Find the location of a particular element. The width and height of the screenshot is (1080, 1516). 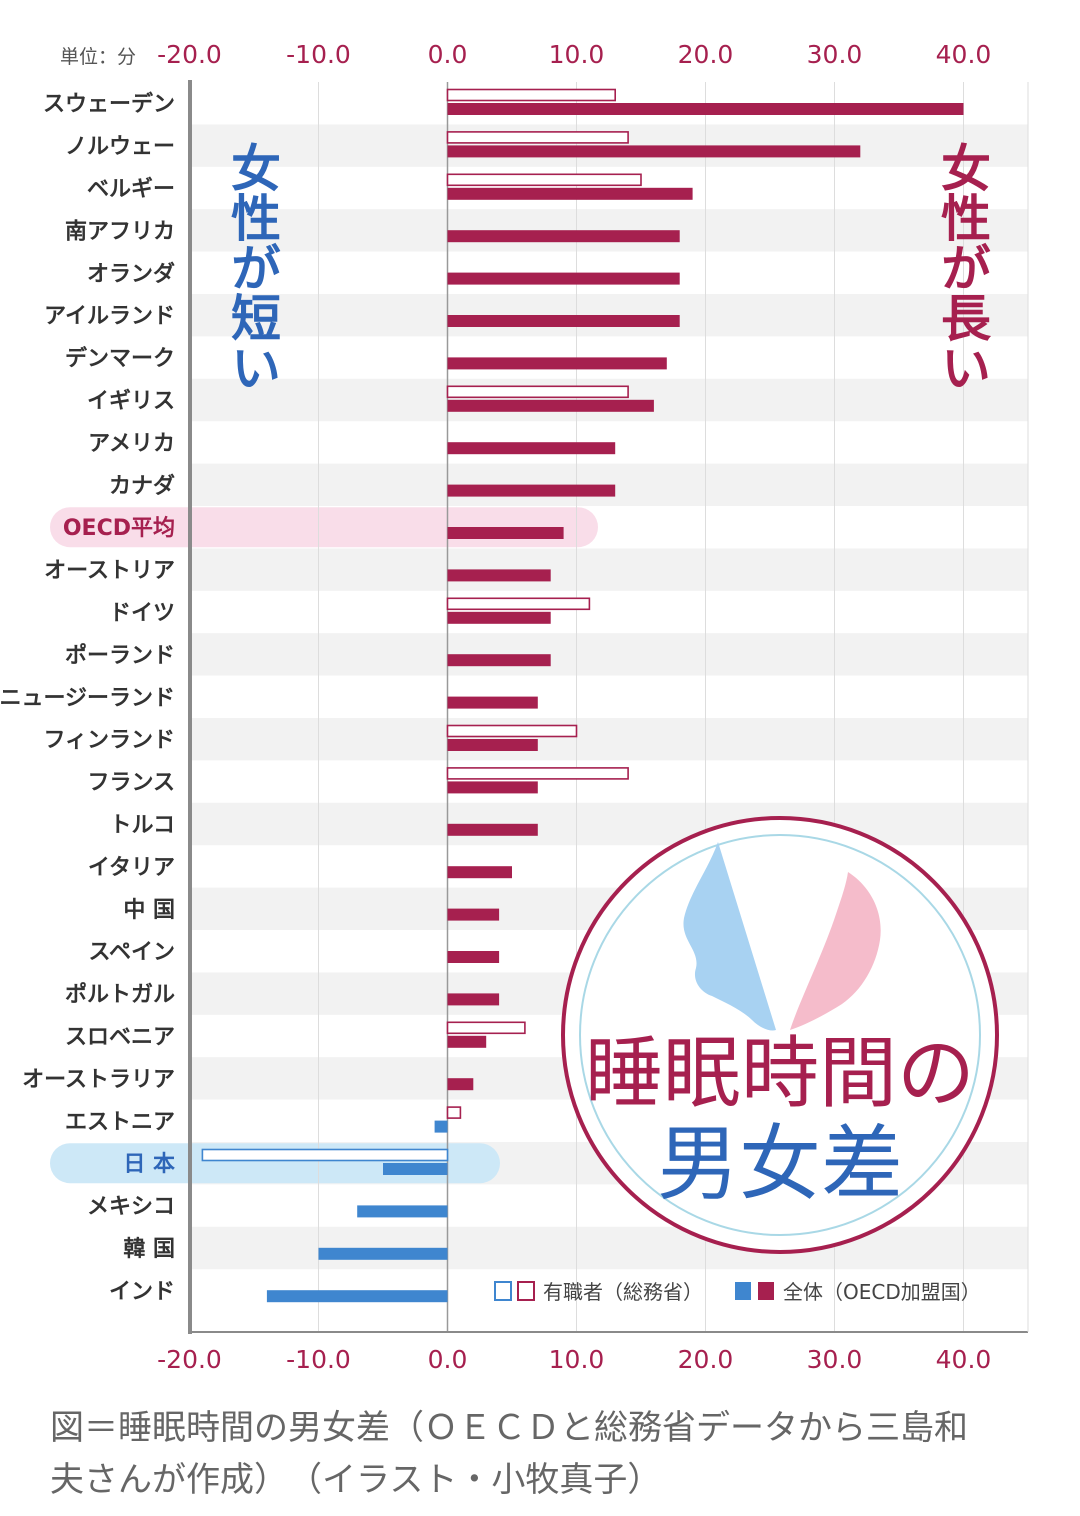

category-label-ポルトガル: ポルトガル is located at coordinates (120, 995).